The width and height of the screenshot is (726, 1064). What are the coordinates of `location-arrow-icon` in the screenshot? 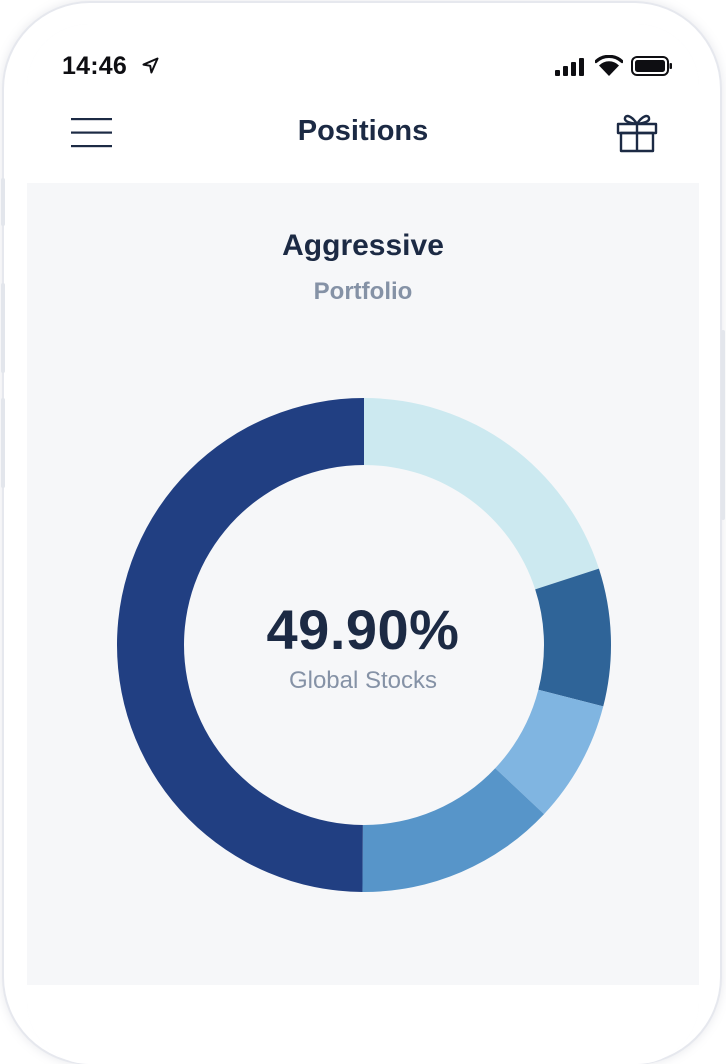 It's located at (150, 65).